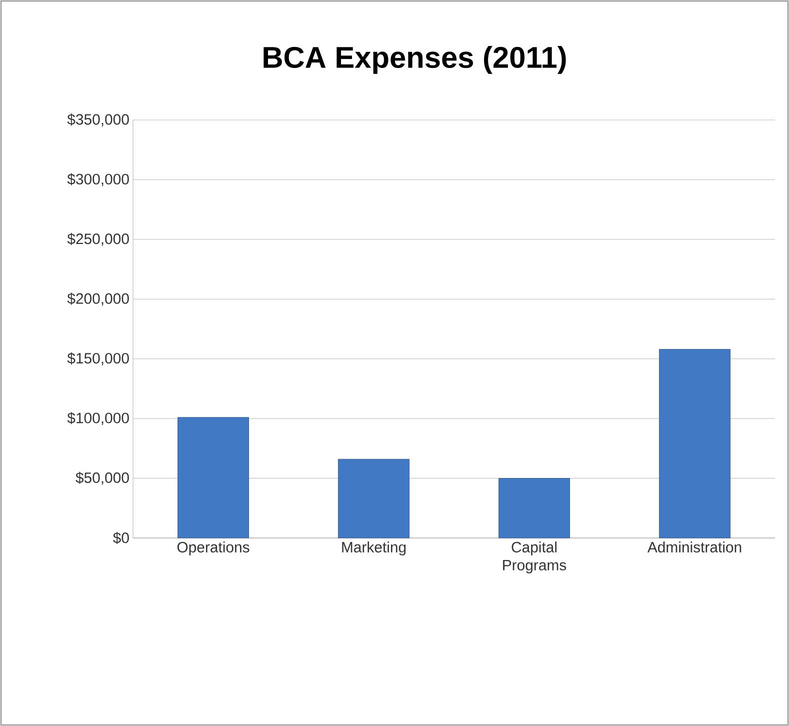 Image resolution: width=789 pixels, height=726 pixels. I want to click on y-tick-label: $0, so click(121, 538).